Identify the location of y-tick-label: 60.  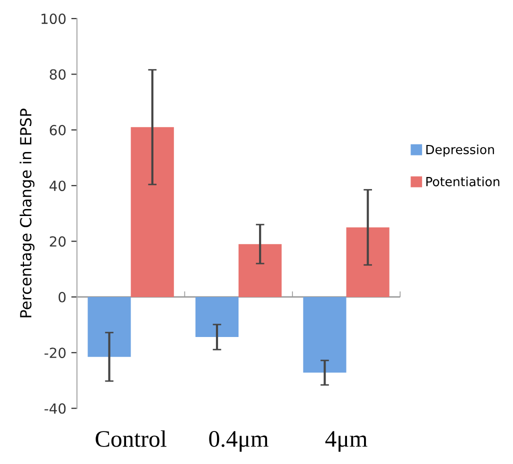
(58, 130).